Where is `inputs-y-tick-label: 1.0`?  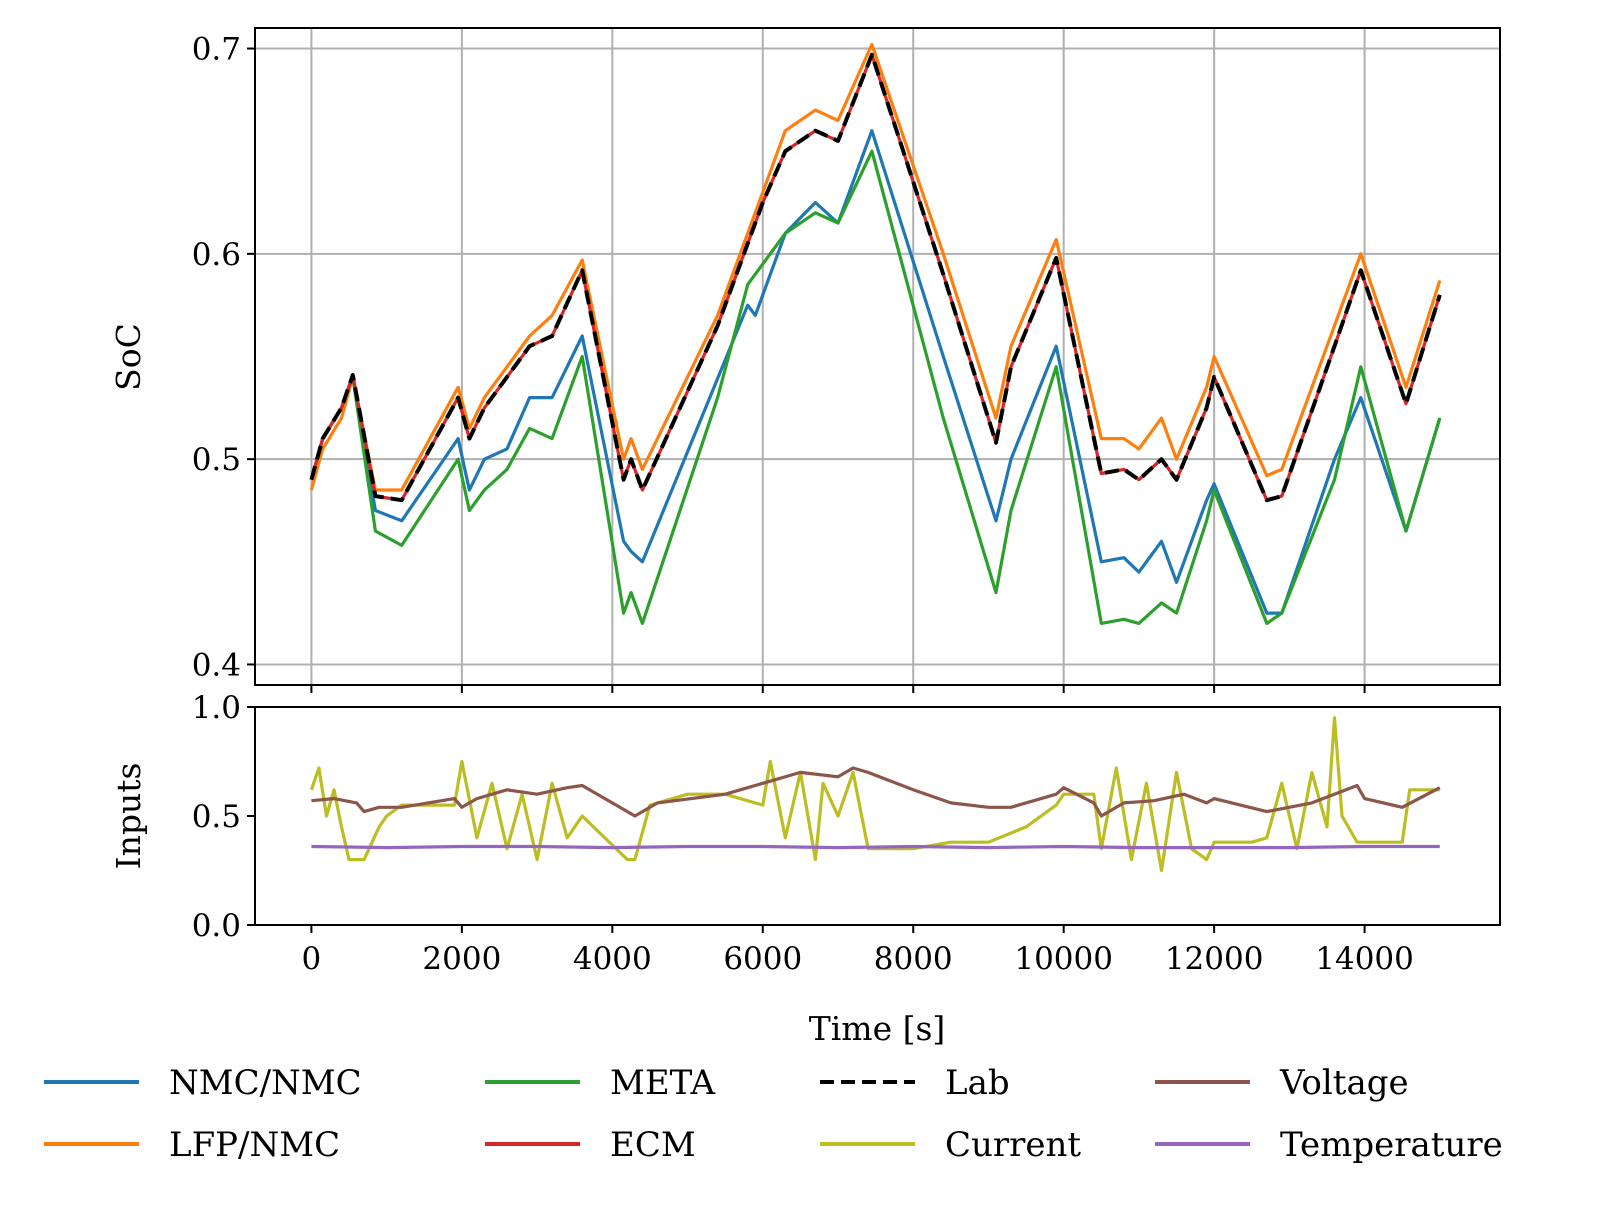 inputs-y-tick-label: 1.0 is located at coordinates (216, 708).